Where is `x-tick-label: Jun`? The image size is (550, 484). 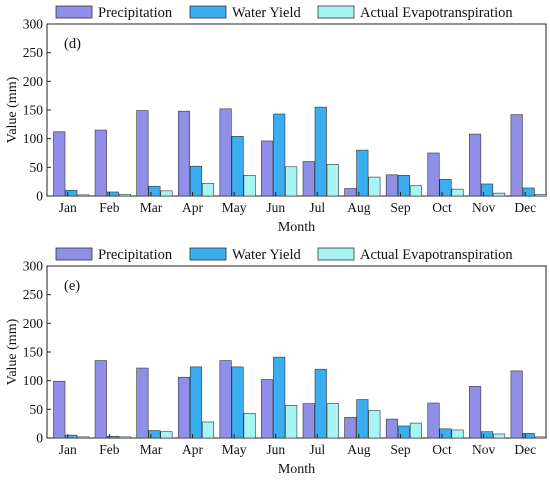
x-tick-label: Jun is located at coordinates (275, 449).